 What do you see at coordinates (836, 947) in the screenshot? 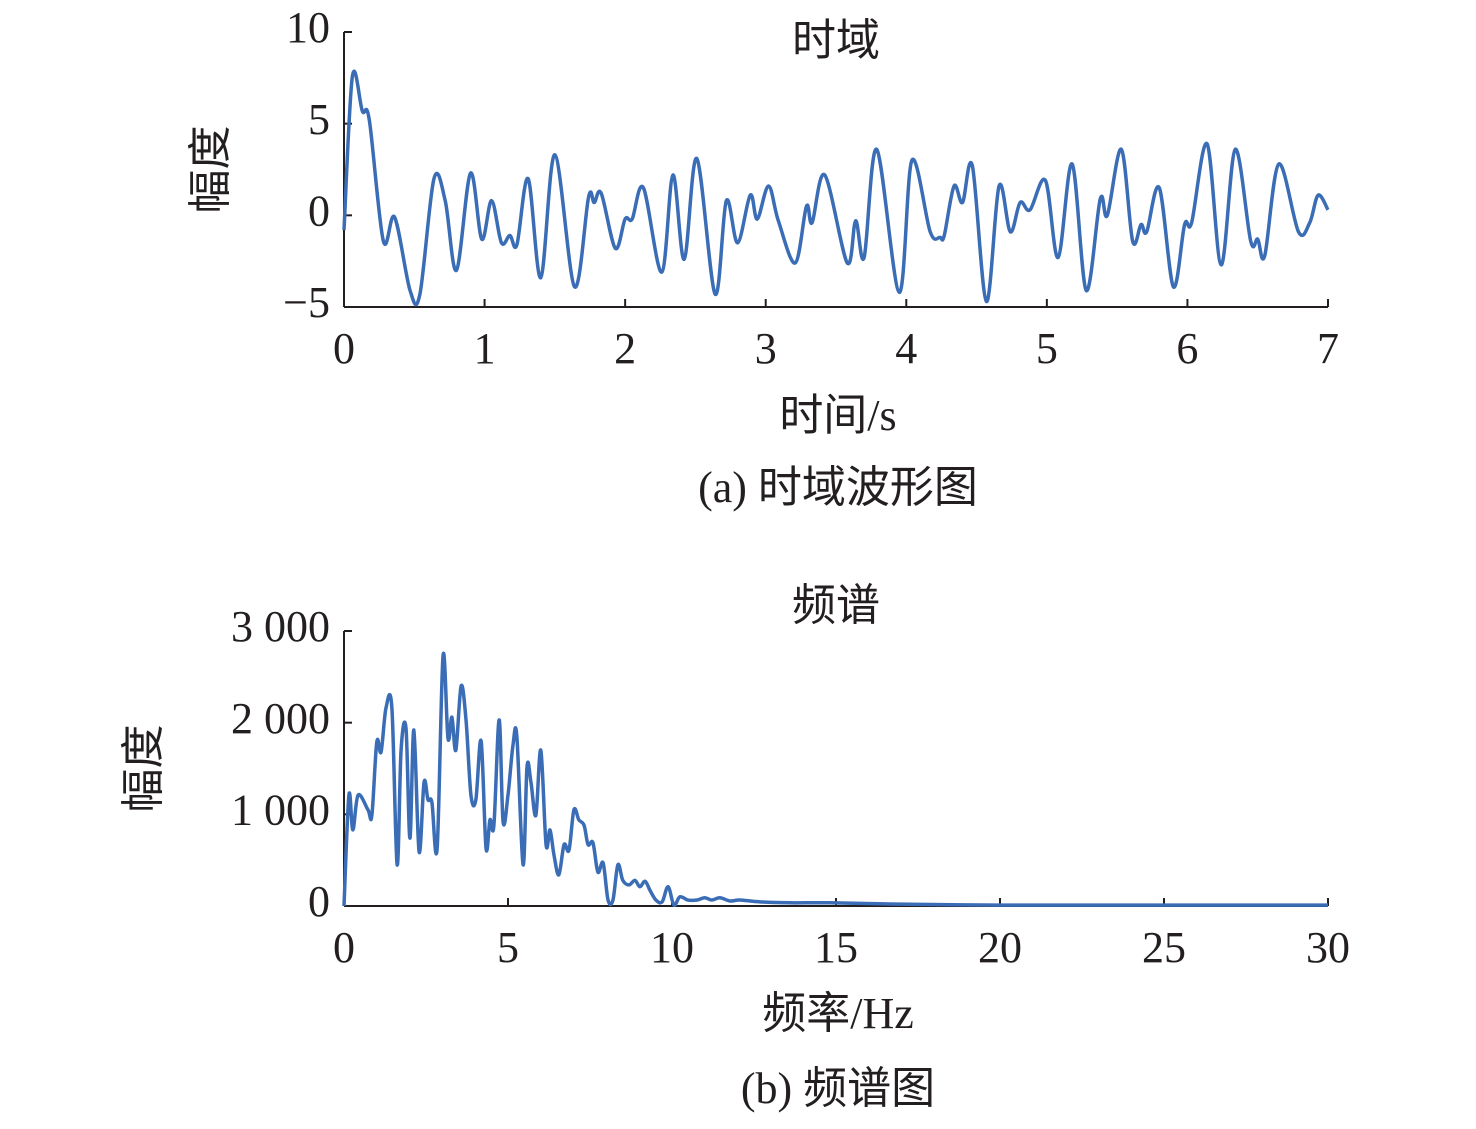
I see `x-tick-label: 15` at bounding box center [836, 947].